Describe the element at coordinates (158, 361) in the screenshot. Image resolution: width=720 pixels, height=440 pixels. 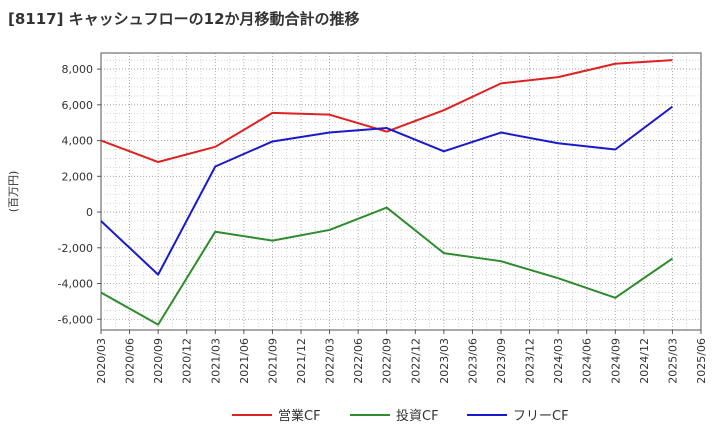
I see `x-tick-label: 2020/09` at that location.